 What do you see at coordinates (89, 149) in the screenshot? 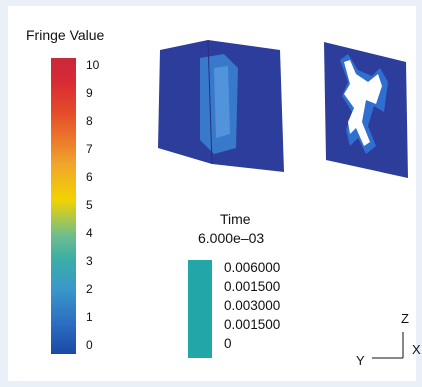
I see `fringe-tick: 7` at bounding box center [89, 149].